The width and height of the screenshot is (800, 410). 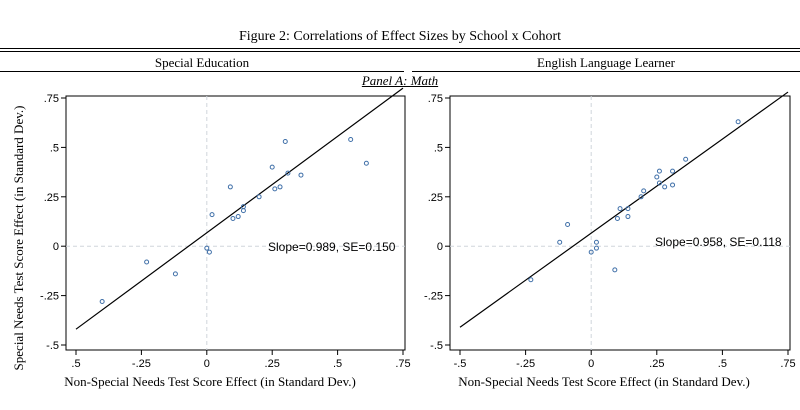 What do you see at coordinates (460, 364) in the screenshot?
I see `x-tick-label: -.5` at bounding box center [460, 364].